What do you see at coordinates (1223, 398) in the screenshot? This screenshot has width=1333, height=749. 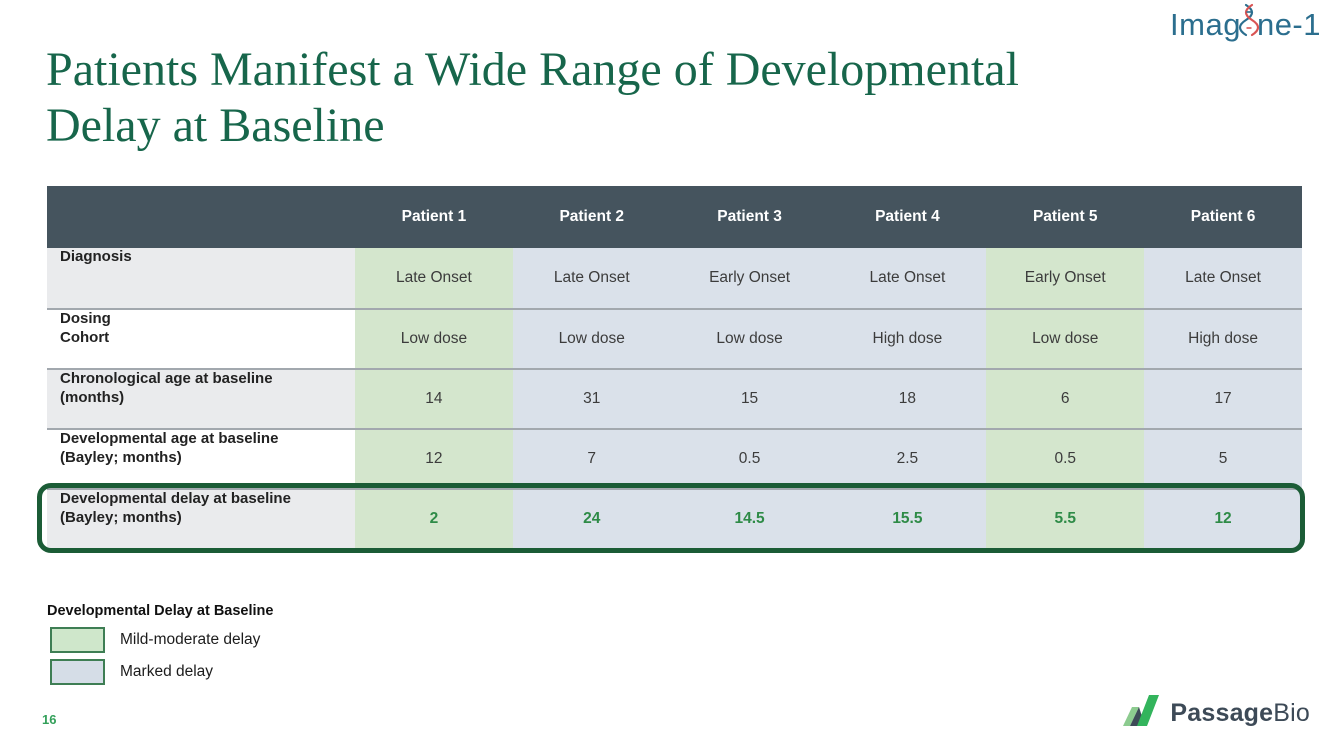 I see `cell-chron-age-p6: 17` at bounding box center [1223, 398].